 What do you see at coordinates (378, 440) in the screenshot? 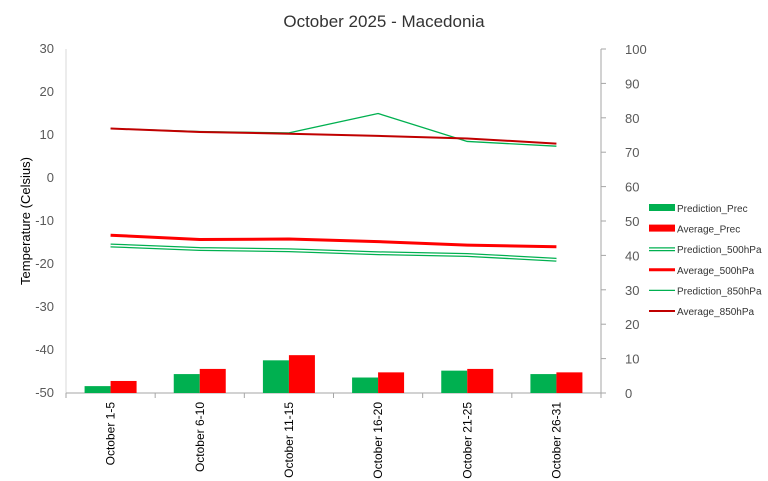
I see `x-tick-label: October 16-20` at bounding box center [378, 440].